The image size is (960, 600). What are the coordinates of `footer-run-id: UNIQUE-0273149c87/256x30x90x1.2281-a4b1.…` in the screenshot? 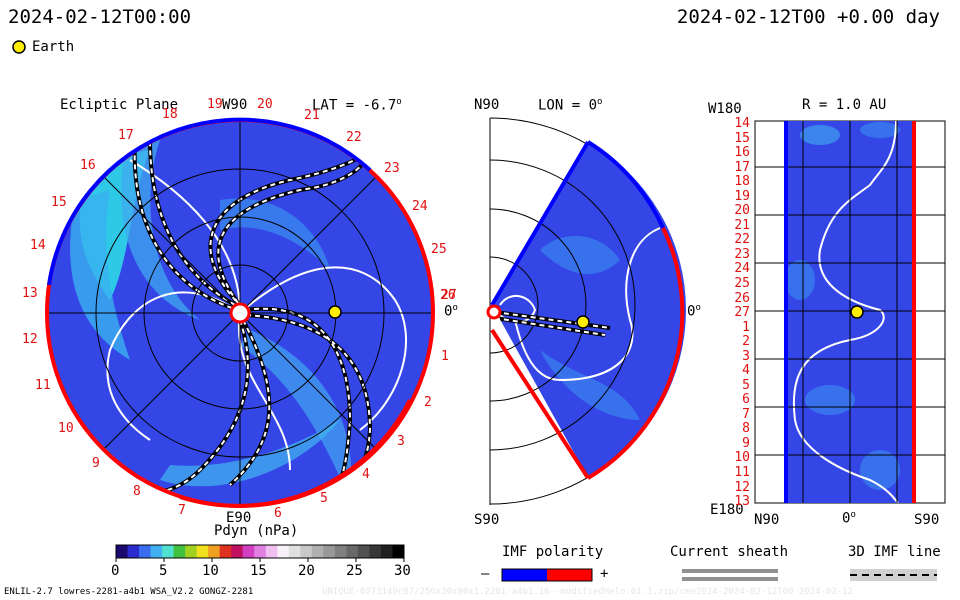 It's located at (588, 592).